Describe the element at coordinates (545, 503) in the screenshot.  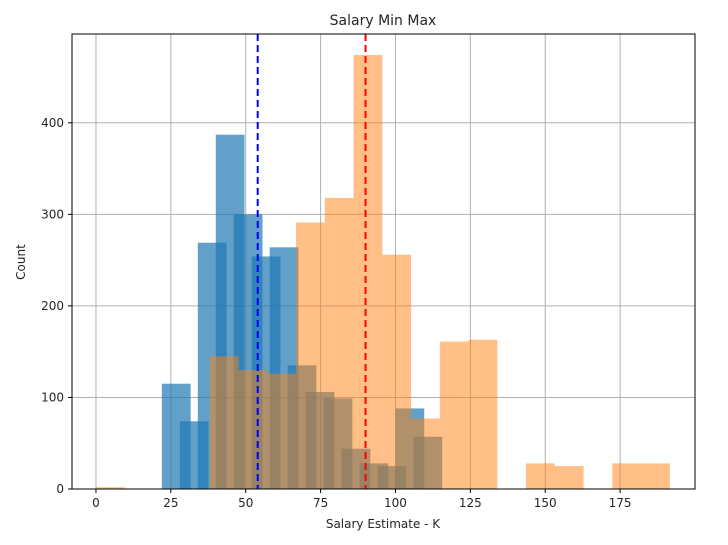
I see `x-tick-label: 150` at that location.